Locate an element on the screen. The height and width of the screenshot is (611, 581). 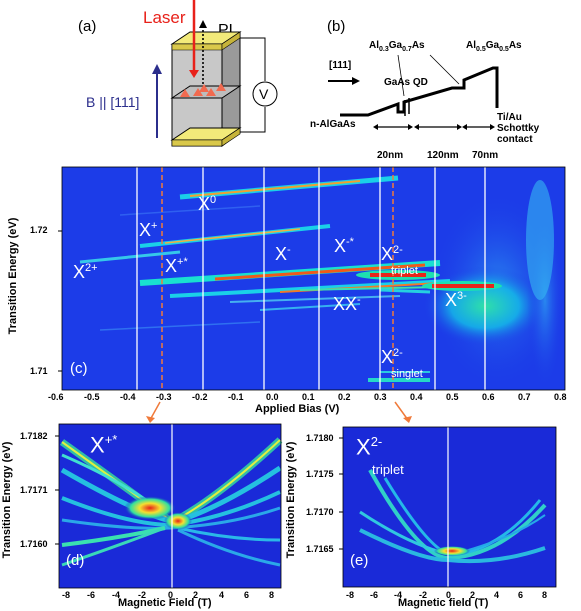
label-x2p: X2+ is located at coordinates (85, 272).